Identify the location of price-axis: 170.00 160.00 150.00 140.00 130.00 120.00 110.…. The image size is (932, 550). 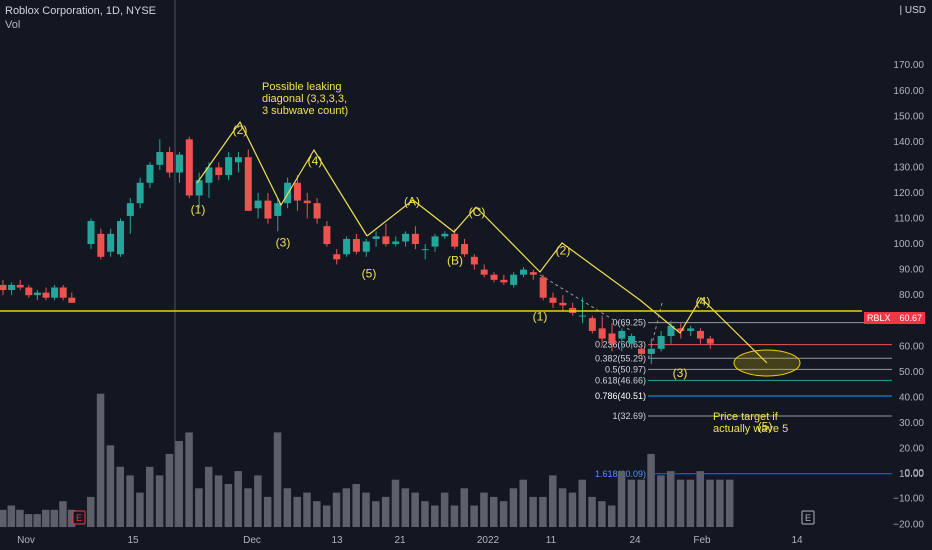
(908, 295).